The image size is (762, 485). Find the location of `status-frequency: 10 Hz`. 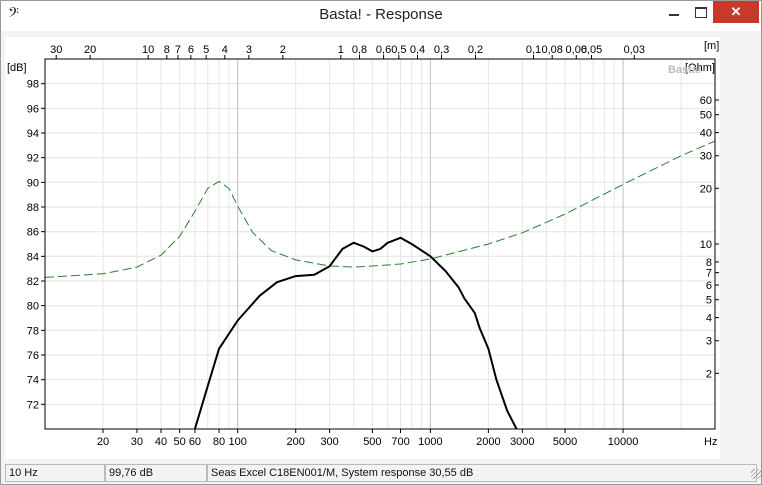

status-frequency: 10 Hz is located at coordinates (55, 473).